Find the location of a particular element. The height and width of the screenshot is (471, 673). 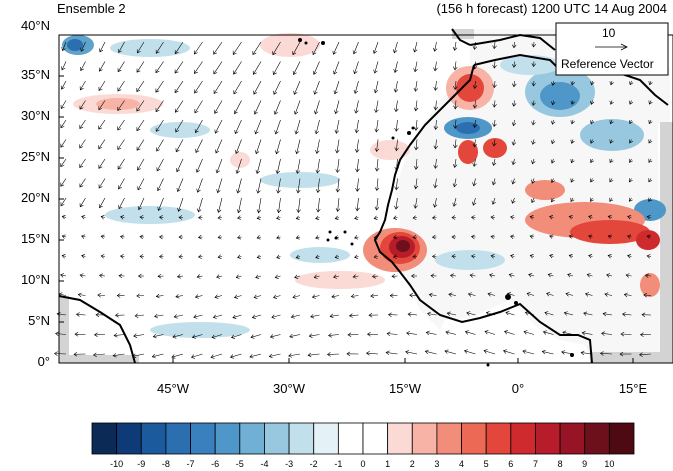

colorbar-swatch is located at coordinates (277, 438).